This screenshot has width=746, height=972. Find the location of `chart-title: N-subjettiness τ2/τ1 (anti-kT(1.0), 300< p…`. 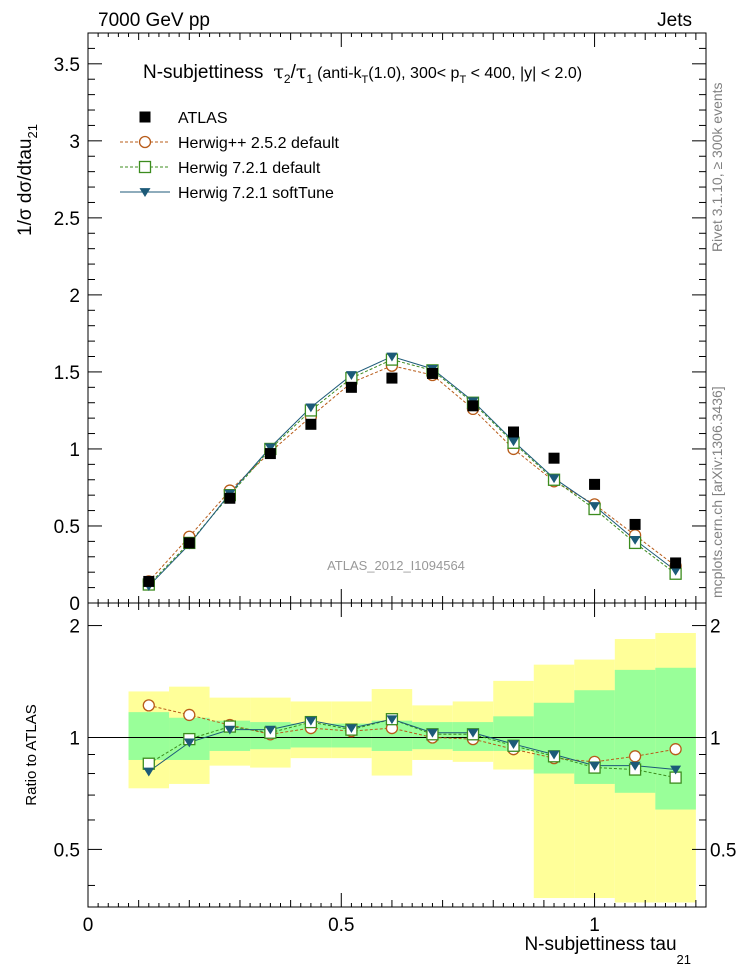

chart-title: N-subjettiness τ2/τ1 (anti-kT(1.0), 300< p… is located at coordinates (362, 73).